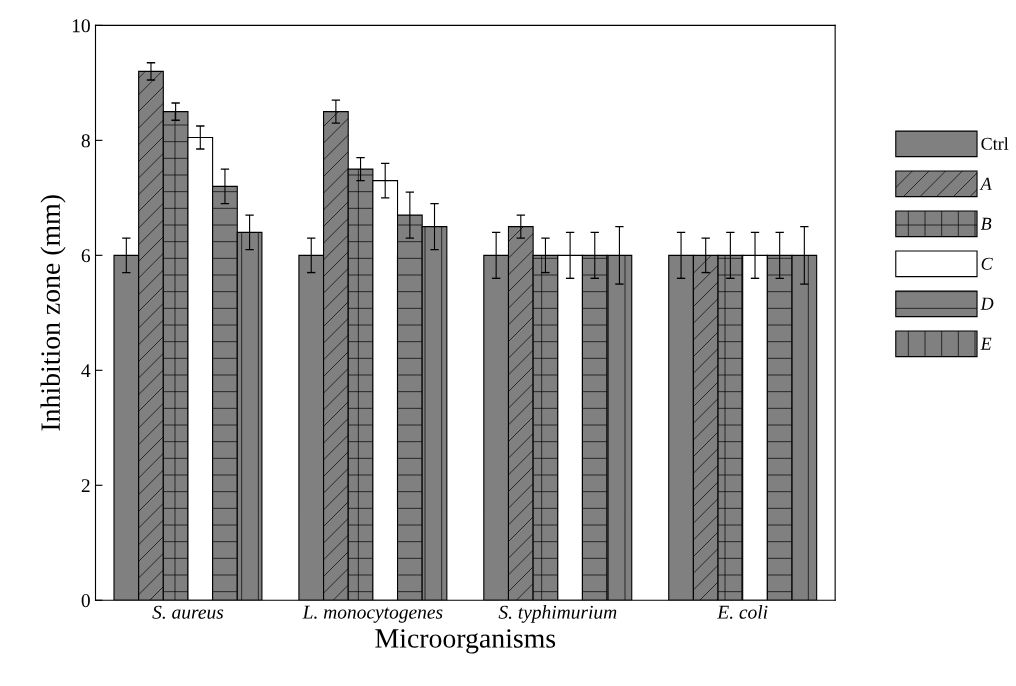 This screenshot has height=686, width=1016. Describe the element at coordinates (987, 263) in the screenshot. I see `legend-label: C` at that location.